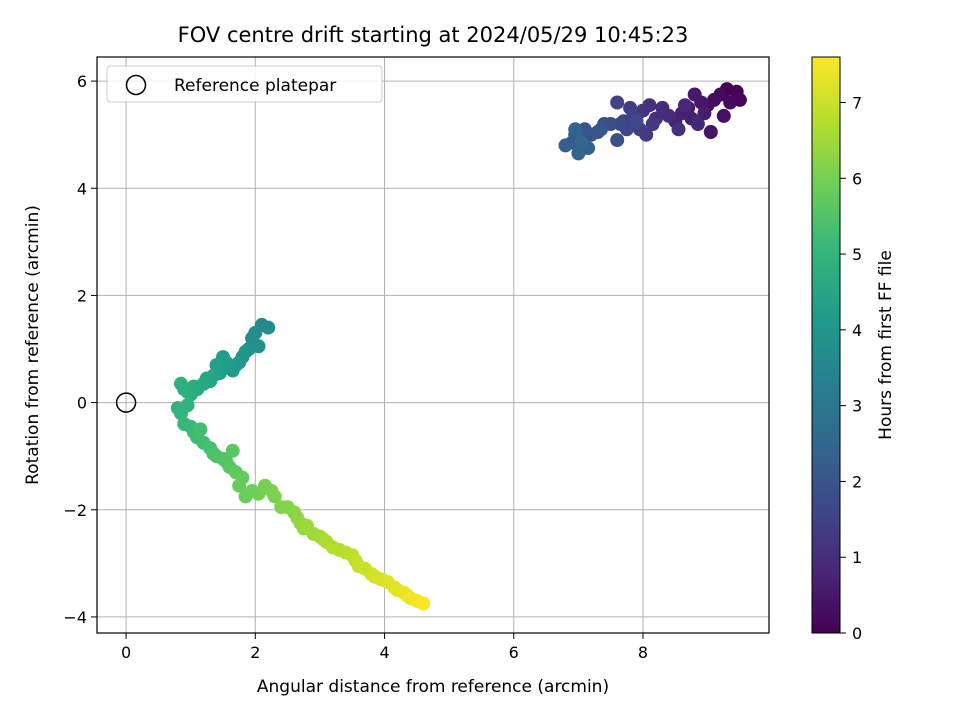 The image size is (960, 720). I want to click on colorbar-label: Hours from first FF file, so click(886, 345).